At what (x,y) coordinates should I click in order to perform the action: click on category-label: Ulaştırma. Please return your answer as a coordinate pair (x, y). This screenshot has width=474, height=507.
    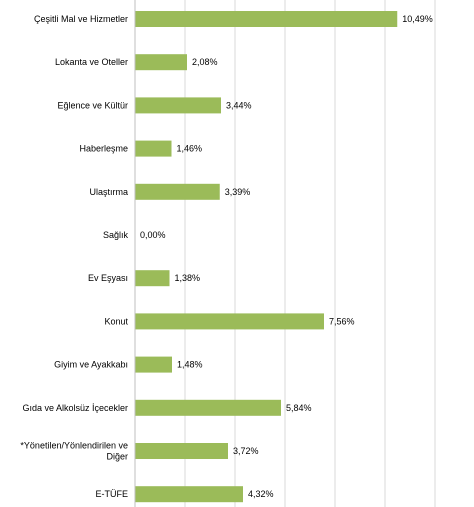
    Looking at the image, I should click on (108, 192).